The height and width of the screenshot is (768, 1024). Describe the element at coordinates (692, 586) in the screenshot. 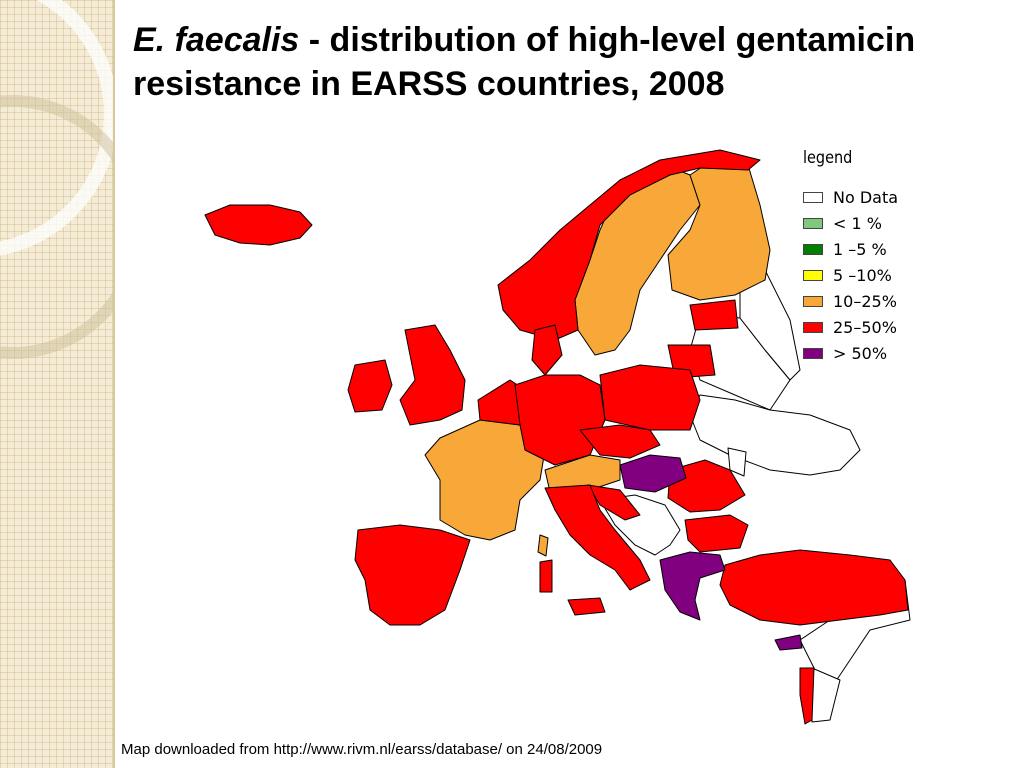

I see `region-greece` at that location.